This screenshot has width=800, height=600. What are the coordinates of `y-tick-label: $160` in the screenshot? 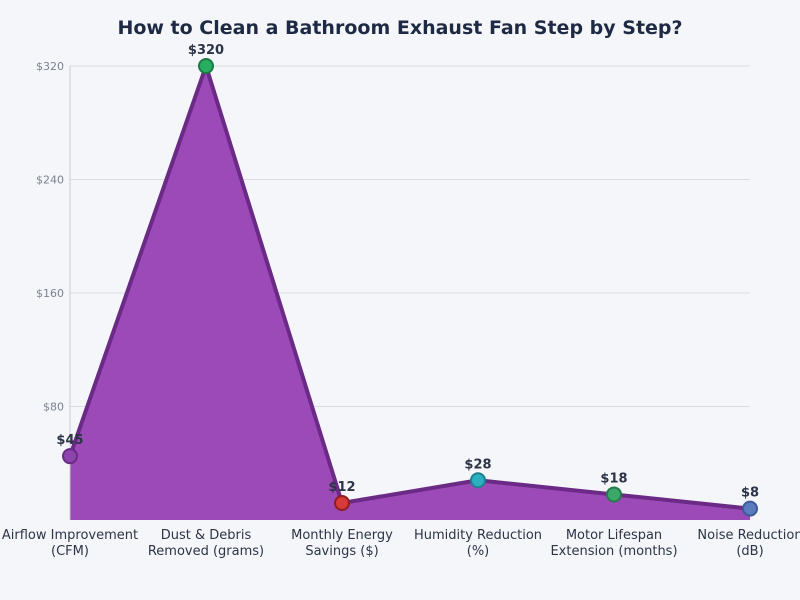 It's located at (50, 293).